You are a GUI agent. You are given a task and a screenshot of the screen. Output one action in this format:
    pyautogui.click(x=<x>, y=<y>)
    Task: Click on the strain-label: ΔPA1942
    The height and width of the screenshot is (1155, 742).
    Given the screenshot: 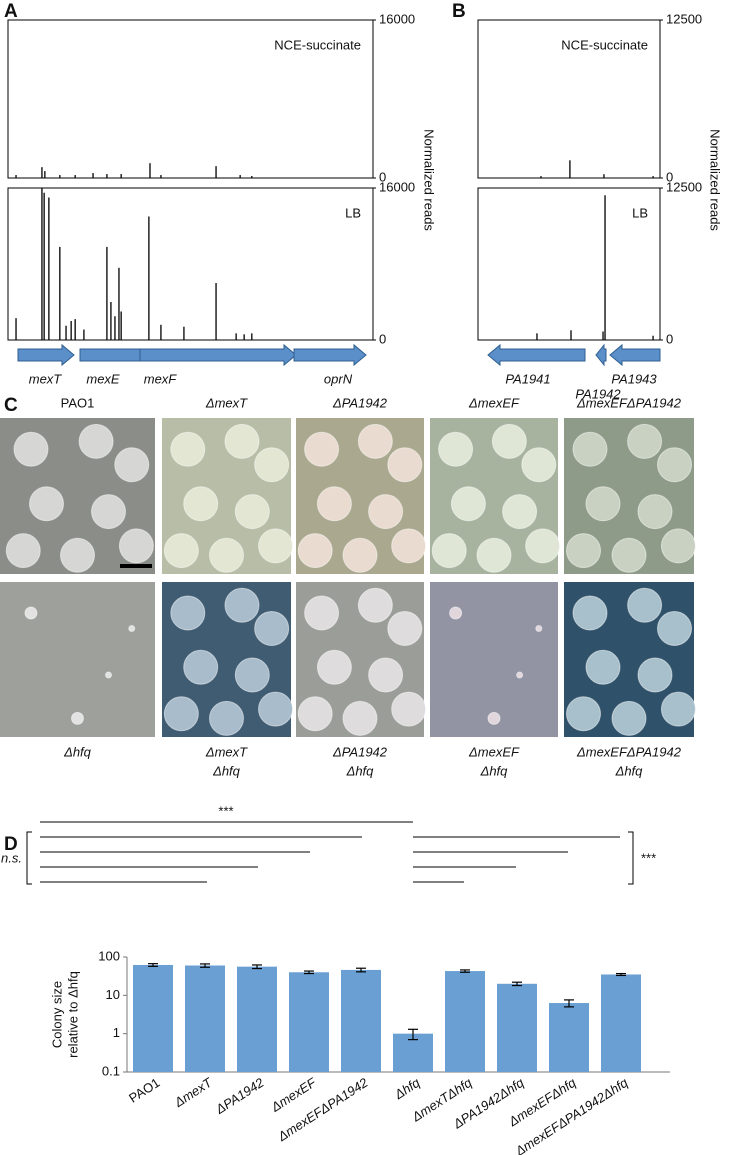 What is the action you would take?
    pyautogui.click(x=360, y=402)
    